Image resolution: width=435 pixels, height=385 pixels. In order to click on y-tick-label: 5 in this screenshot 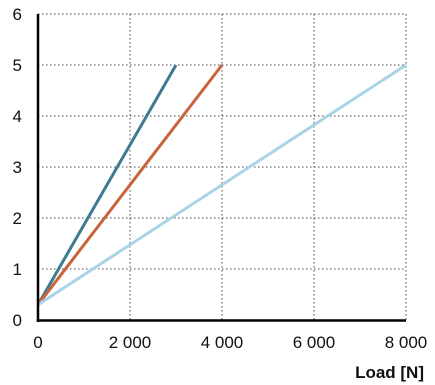, I will do `click(17, 65)`.